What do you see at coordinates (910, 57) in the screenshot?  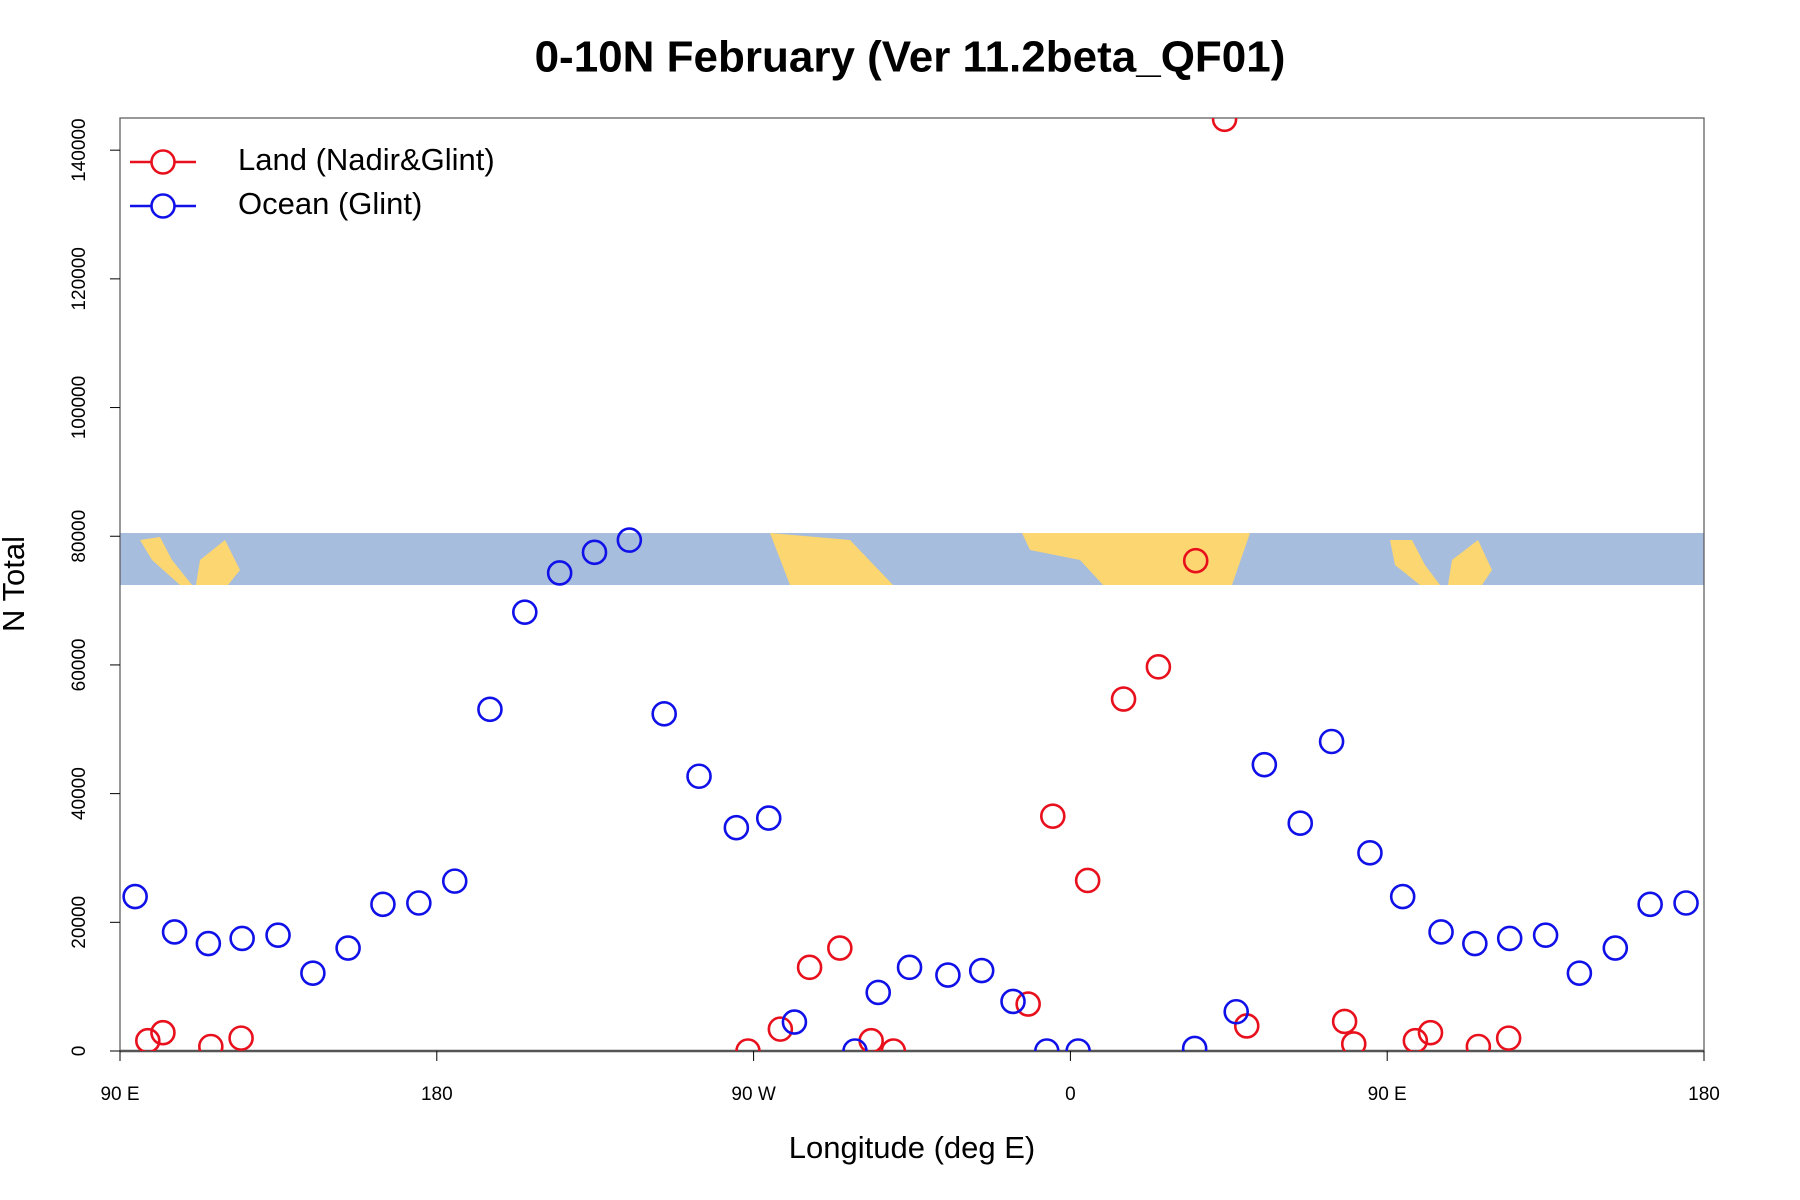 I see `chart-title: 0-10N February (Ver 11.2beta_QF01)` at bounding box center [910, 57].